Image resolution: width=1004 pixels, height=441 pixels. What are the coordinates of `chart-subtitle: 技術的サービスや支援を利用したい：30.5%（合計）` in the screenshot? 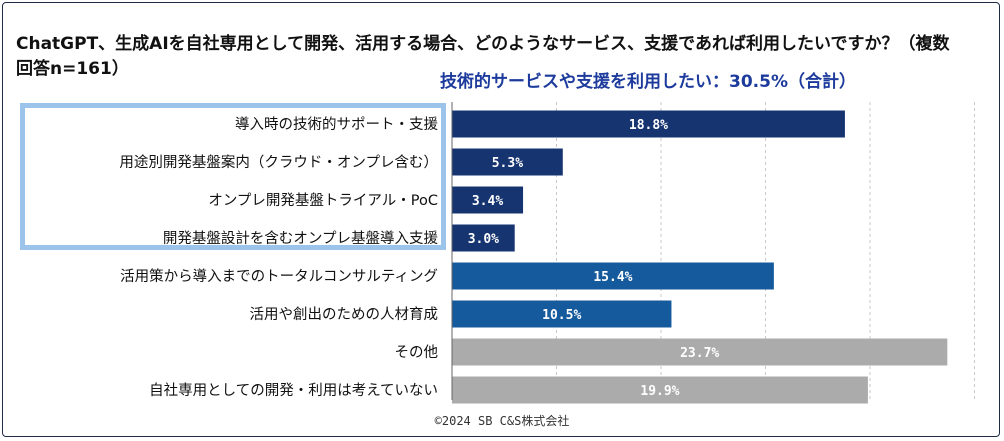 It's located at (648, 82).